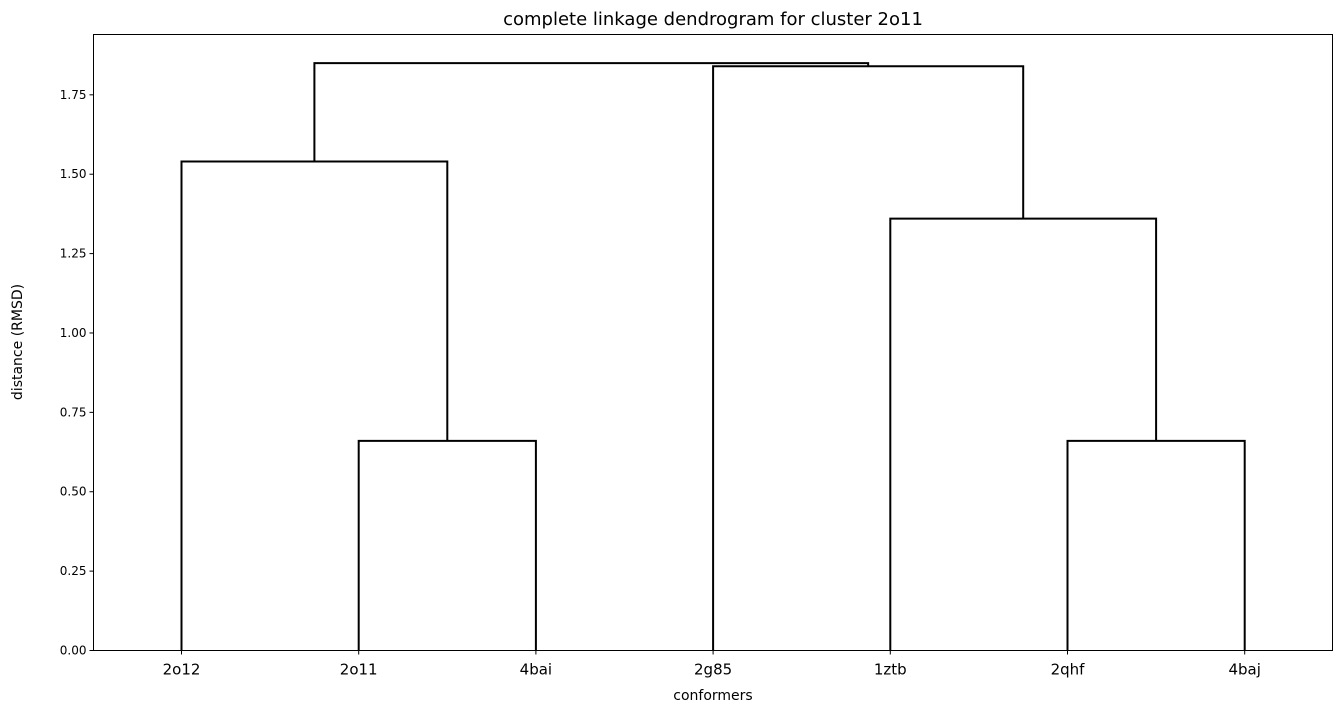  What do you see at coordinates (182, 670) in the screenshot?
I see `leaf-label-2o12: 2o12` at bounding box center [182, 670].